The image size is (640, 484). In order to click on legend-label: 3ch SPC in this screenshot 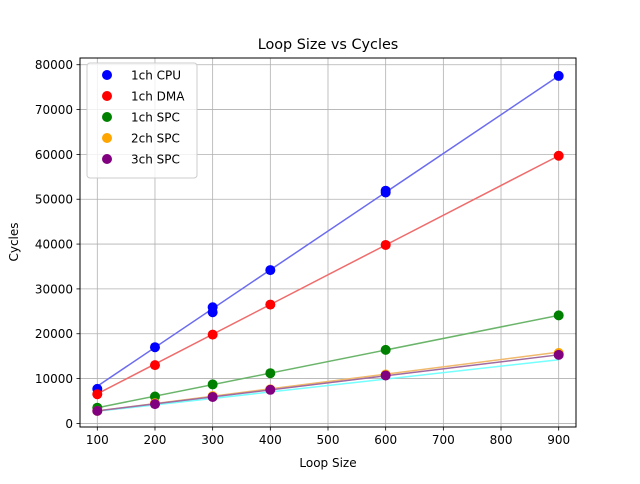, I will do `click(155, 160)`.